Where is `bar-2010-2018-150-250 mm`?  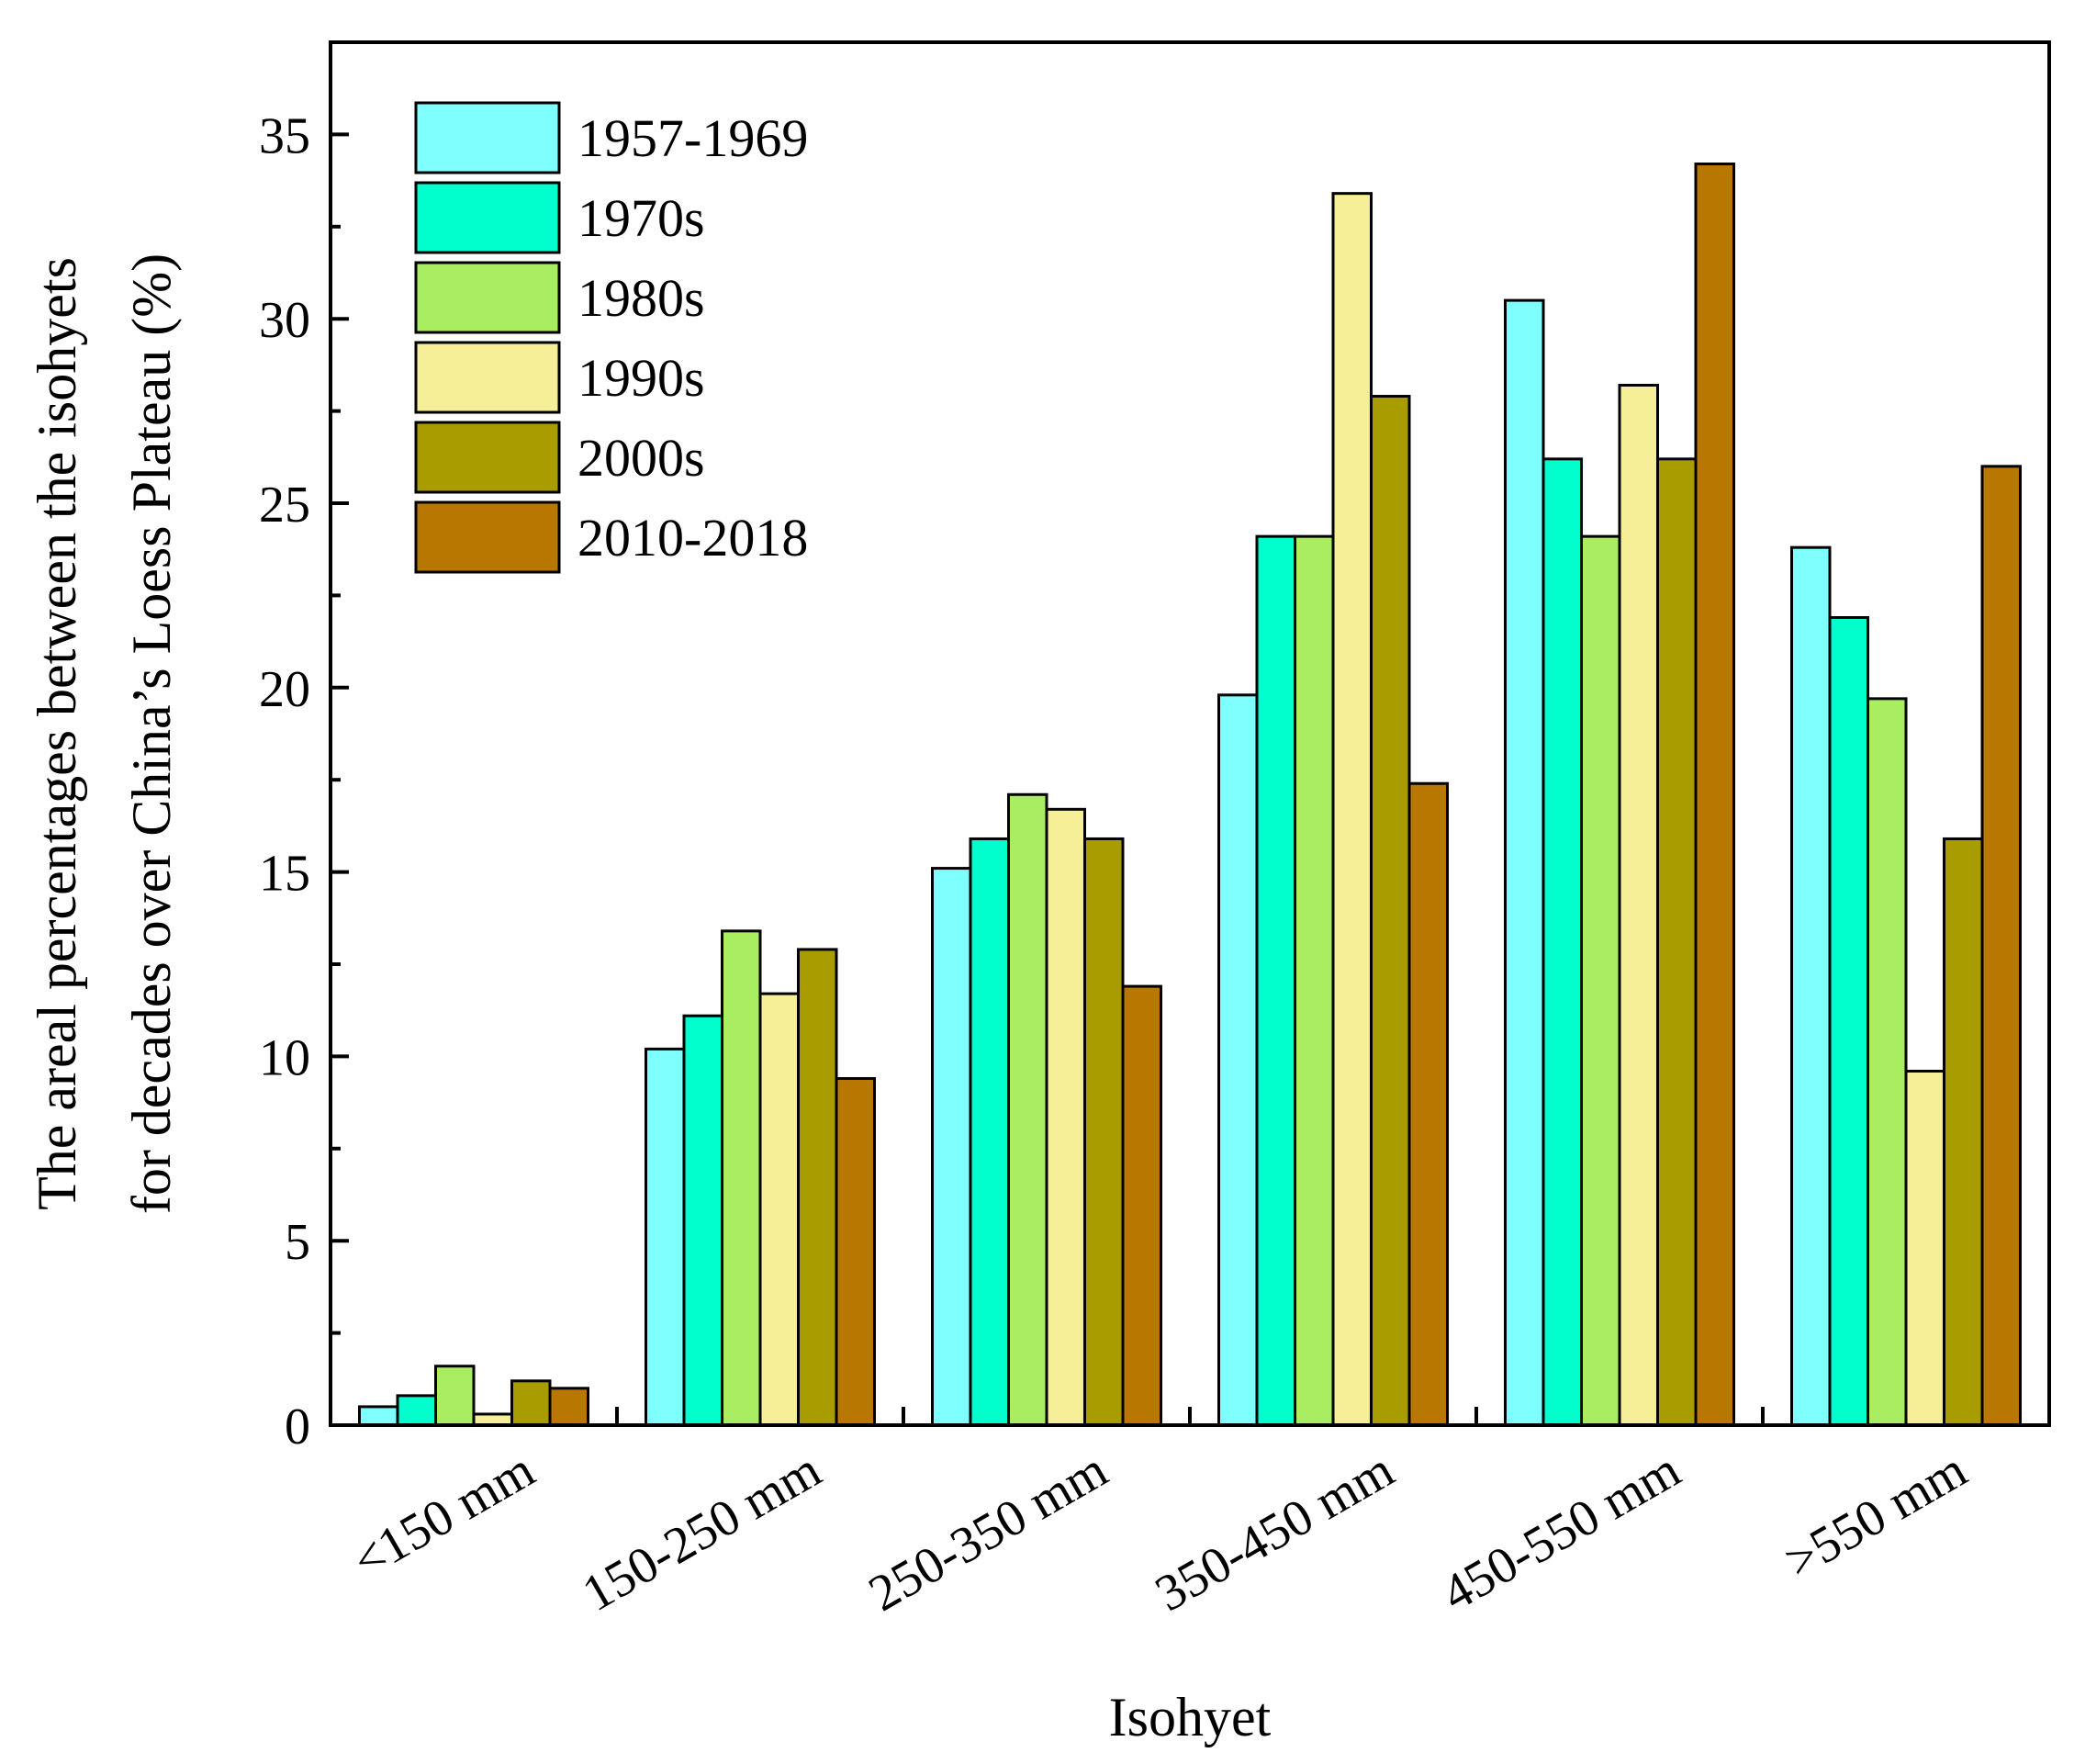
bar-2010-2018-150-250 mm is located at coordinates (855, 1251).